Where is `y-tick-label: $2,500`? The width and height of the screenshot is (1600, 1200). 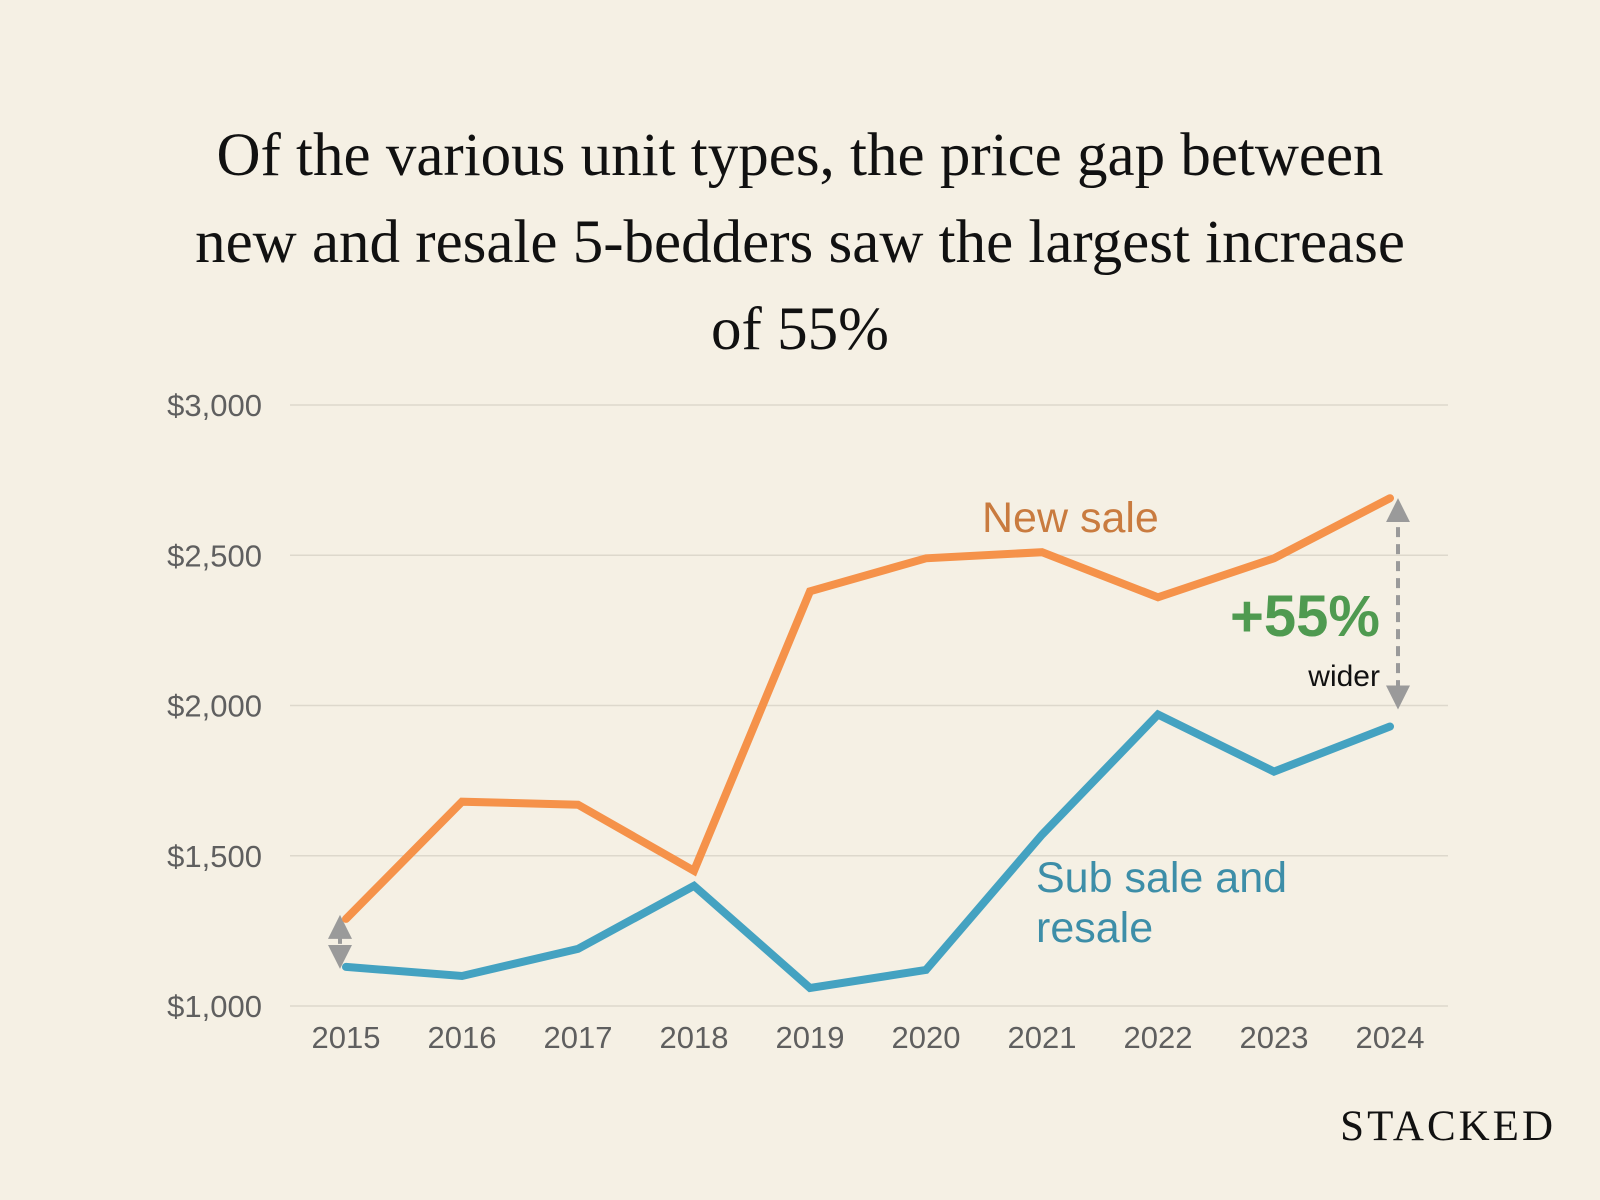 y-tick-label: $2,500 is located at coordinates (214, 555).